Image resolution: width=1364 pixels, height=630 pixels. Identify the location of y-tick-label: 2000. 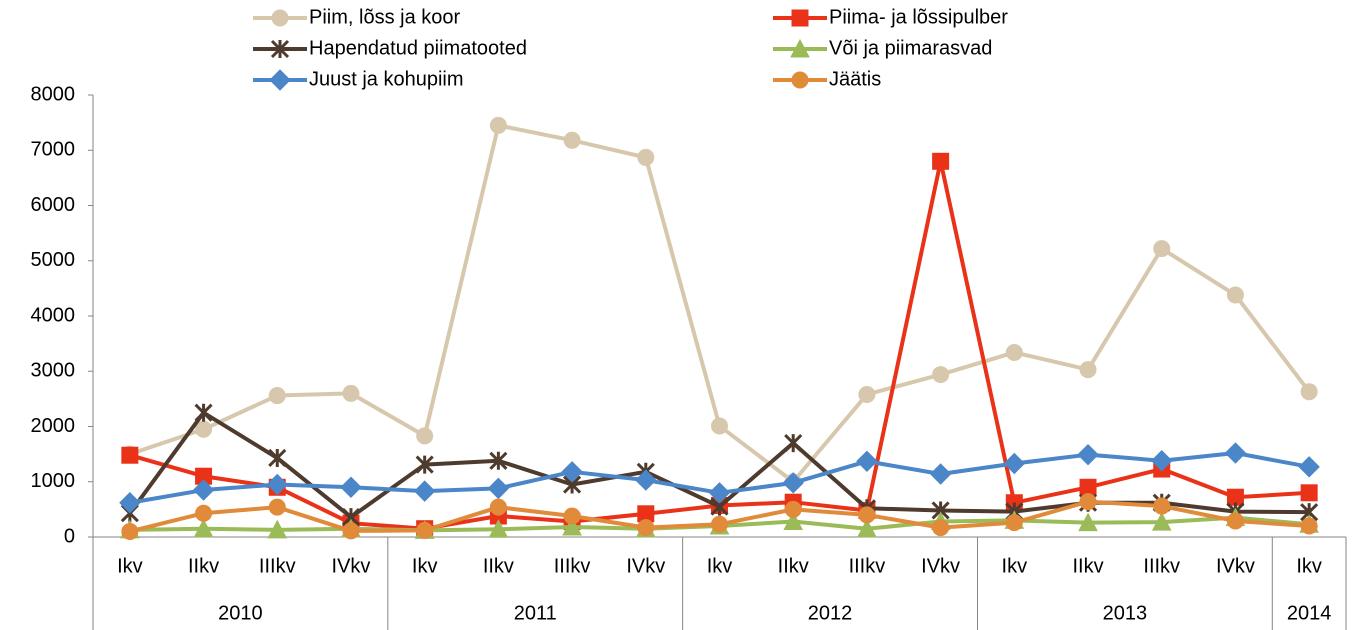
(53, 426).